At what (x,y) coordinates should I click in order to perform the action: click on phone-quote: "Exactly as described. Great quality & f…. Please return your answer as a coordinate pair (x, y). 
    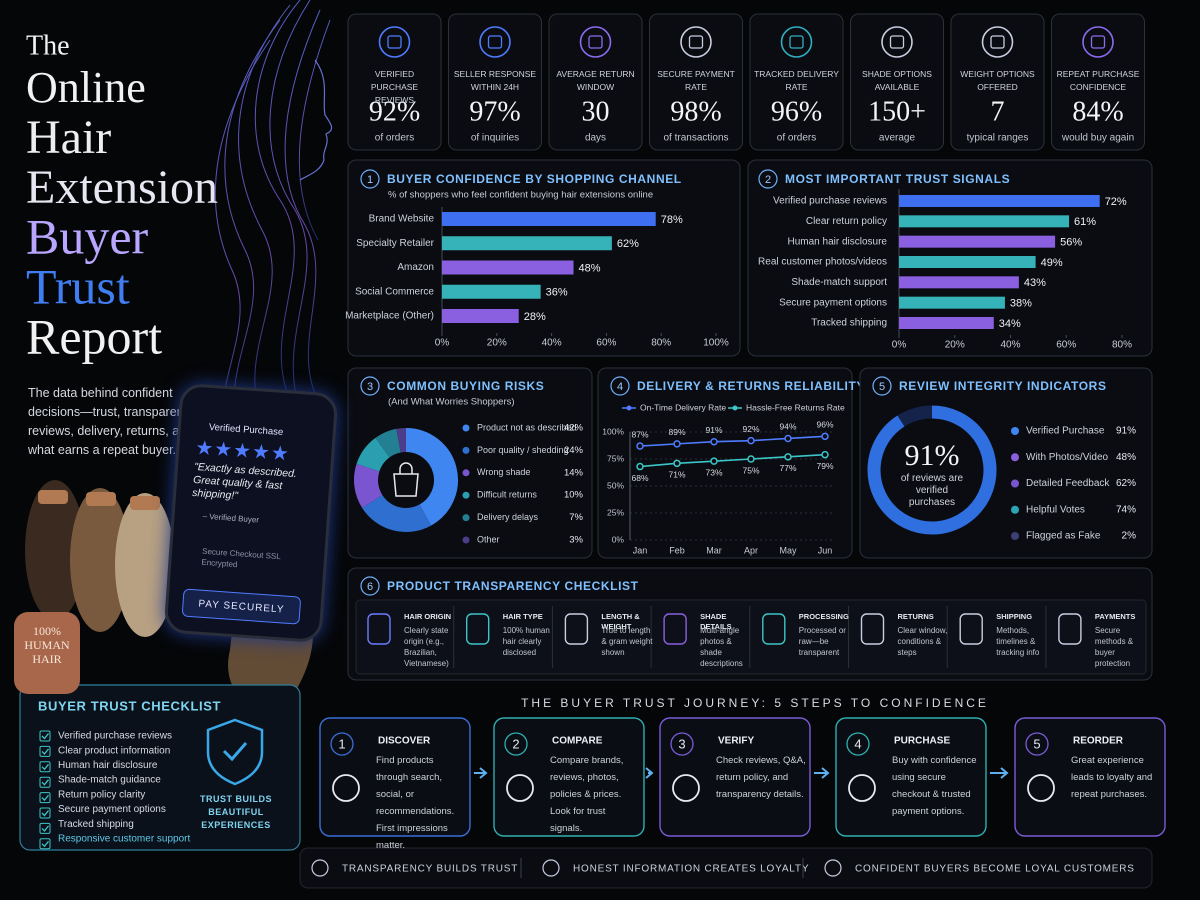
    Looking at the image, I should click on (244, 481).